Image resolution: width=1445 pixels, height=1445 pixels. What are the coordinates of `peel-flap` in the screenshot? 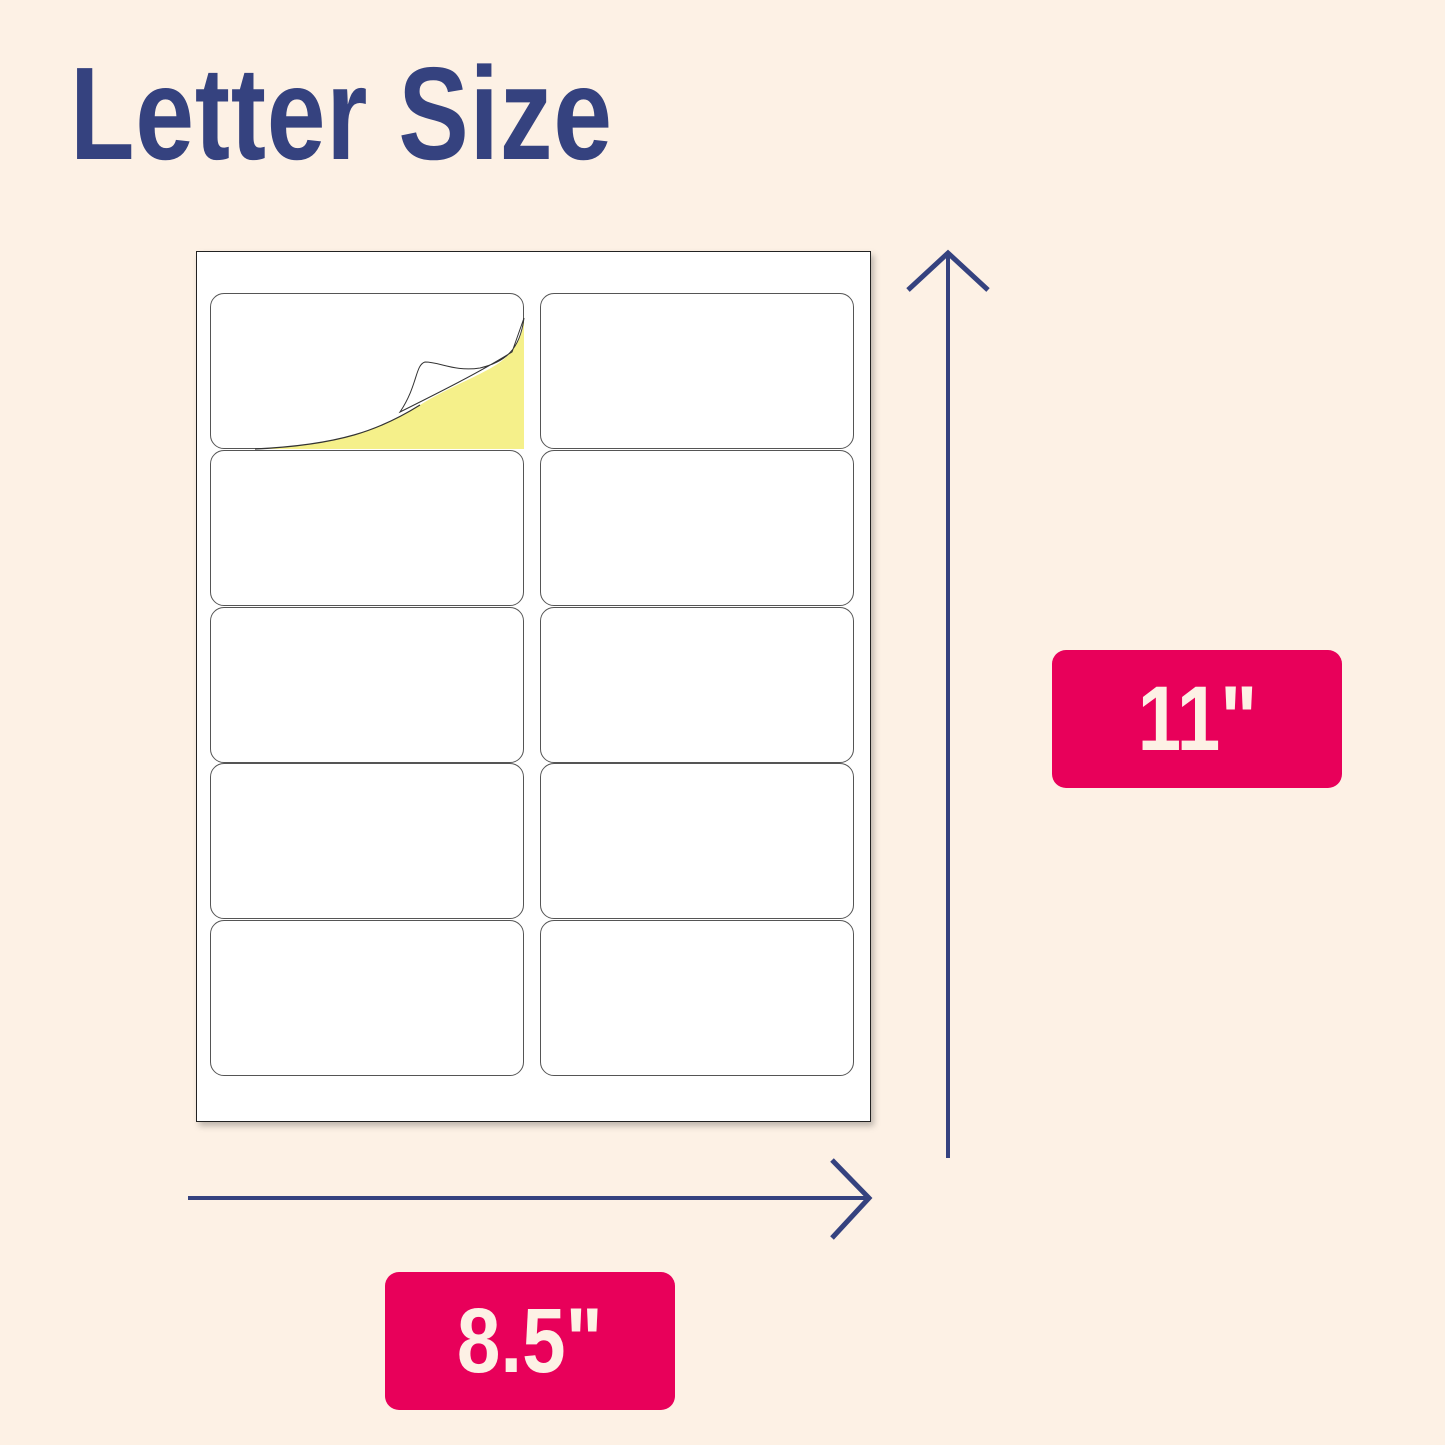 It's located at (461, 365).